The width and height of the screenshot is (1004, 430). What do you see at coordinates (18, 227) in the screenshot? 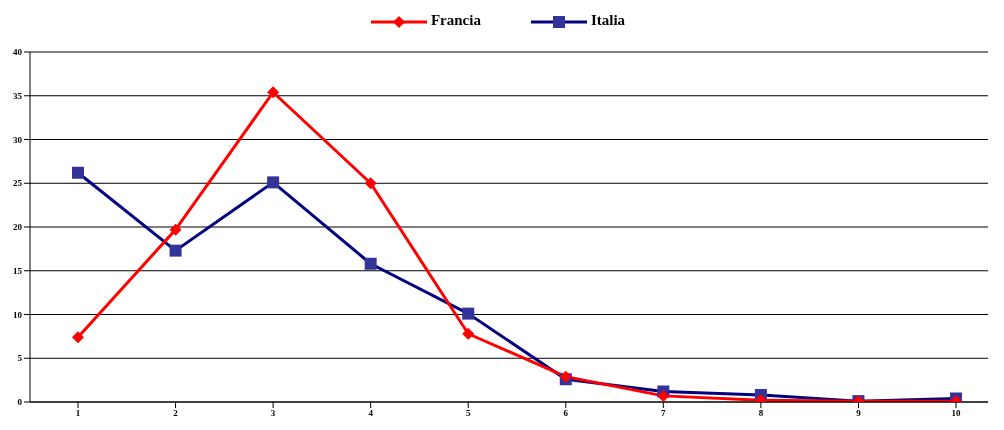
I see `y-tick-label: 20` at bounding box center [18, 227].